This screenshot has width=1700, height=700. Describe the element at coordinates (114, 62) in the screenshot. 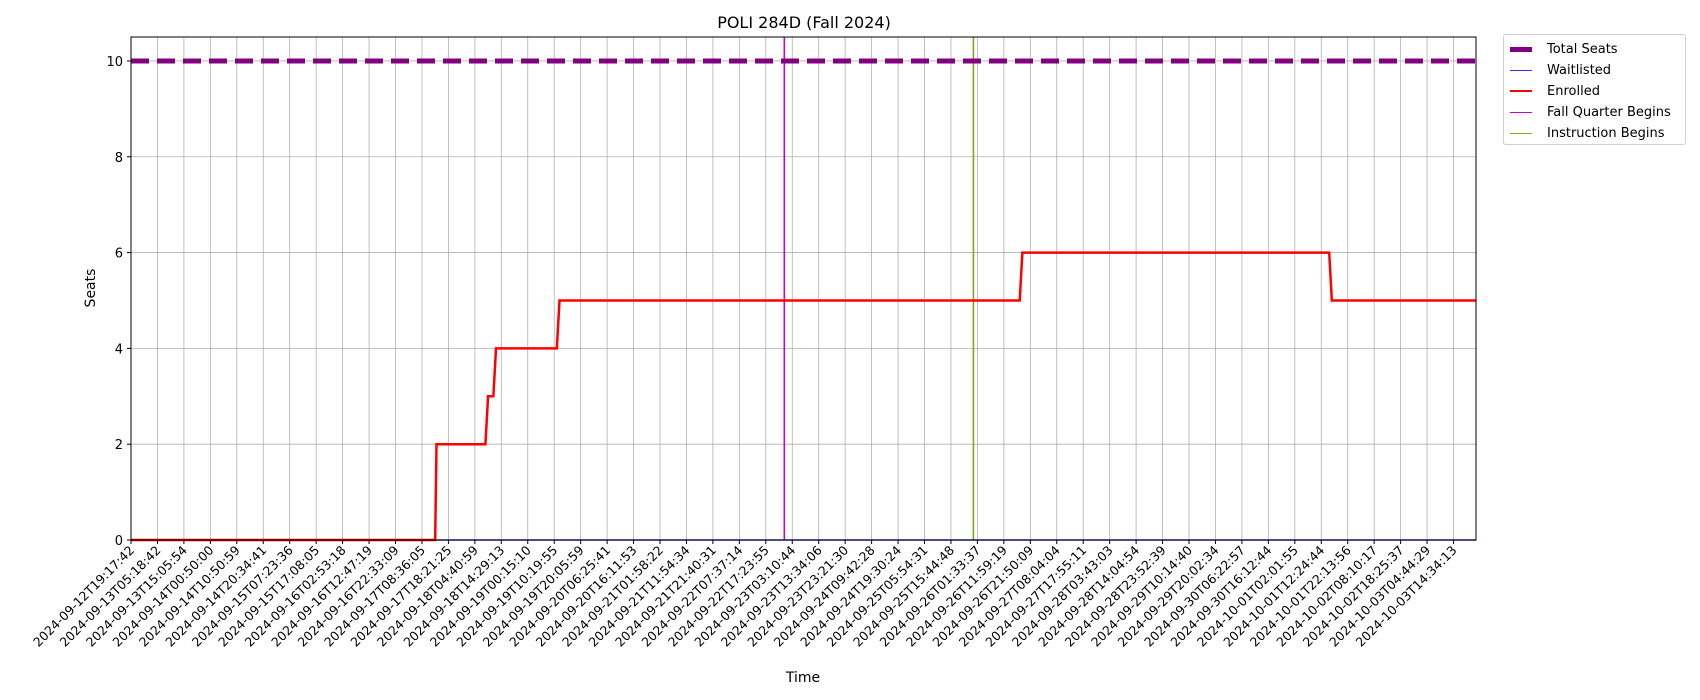

I see `y-tick-label: 10` at that location.